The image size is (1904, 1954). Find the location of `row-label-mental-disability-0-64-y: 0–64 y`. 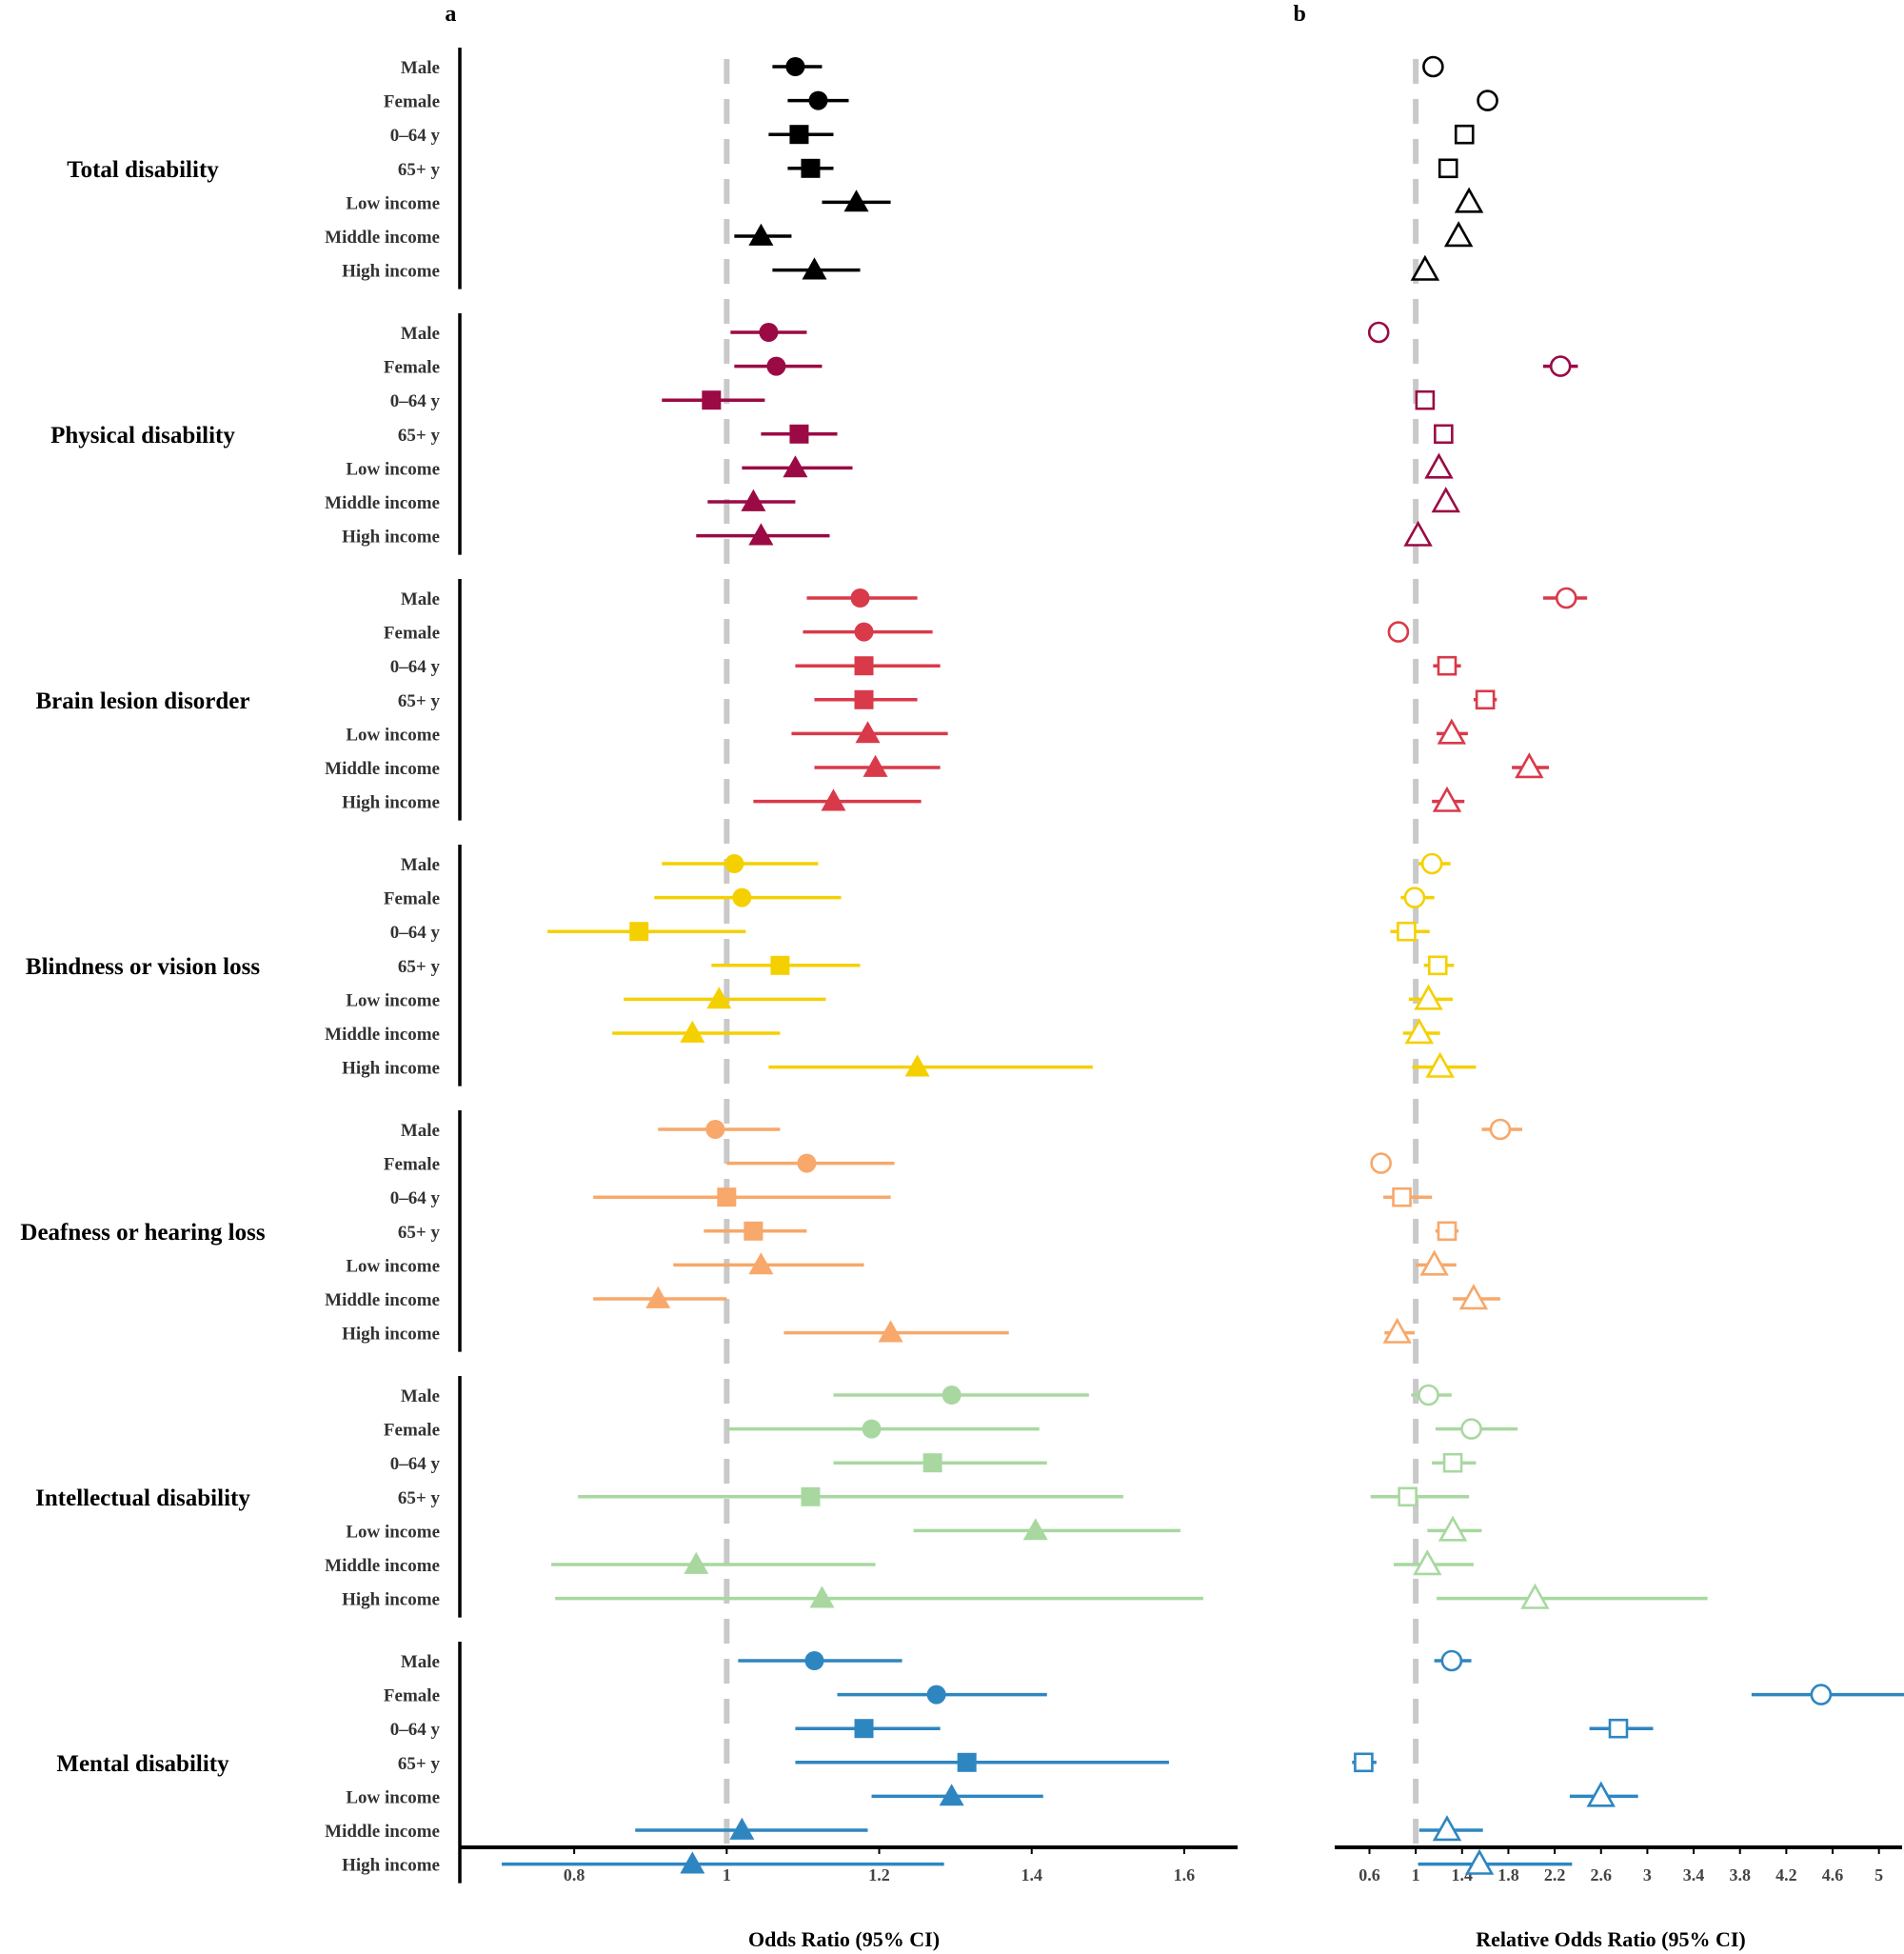

row-label-mental-disability-0-64-y: 0–64 y is located at coordinates (415, 1730).